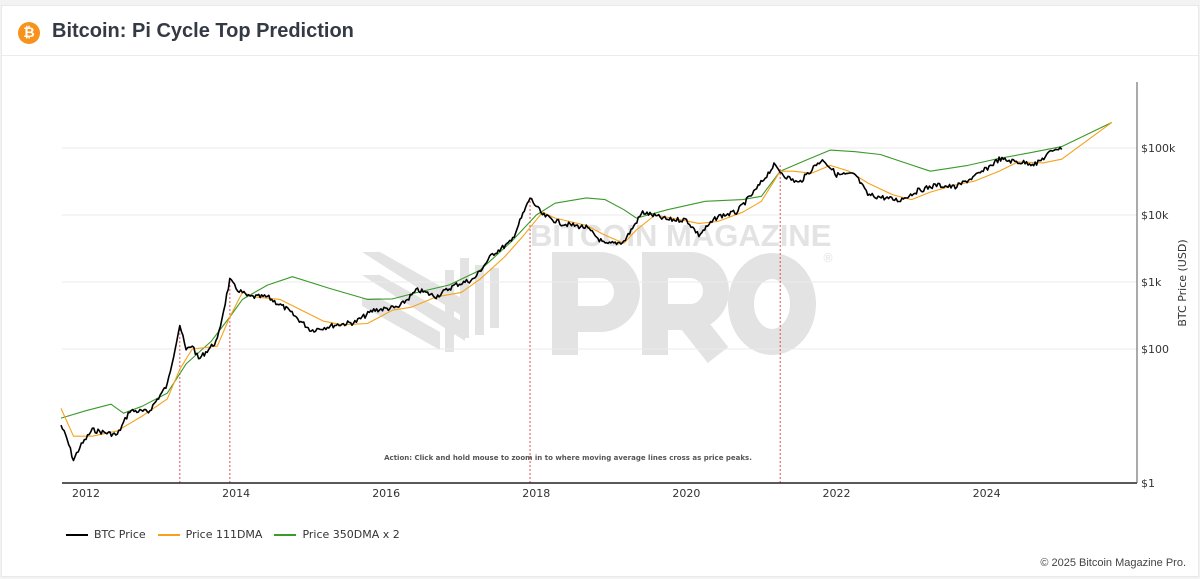  Describe the element at coordinates (430, 302) in the screenshot. I see `watermark-logo-icon` at that location.